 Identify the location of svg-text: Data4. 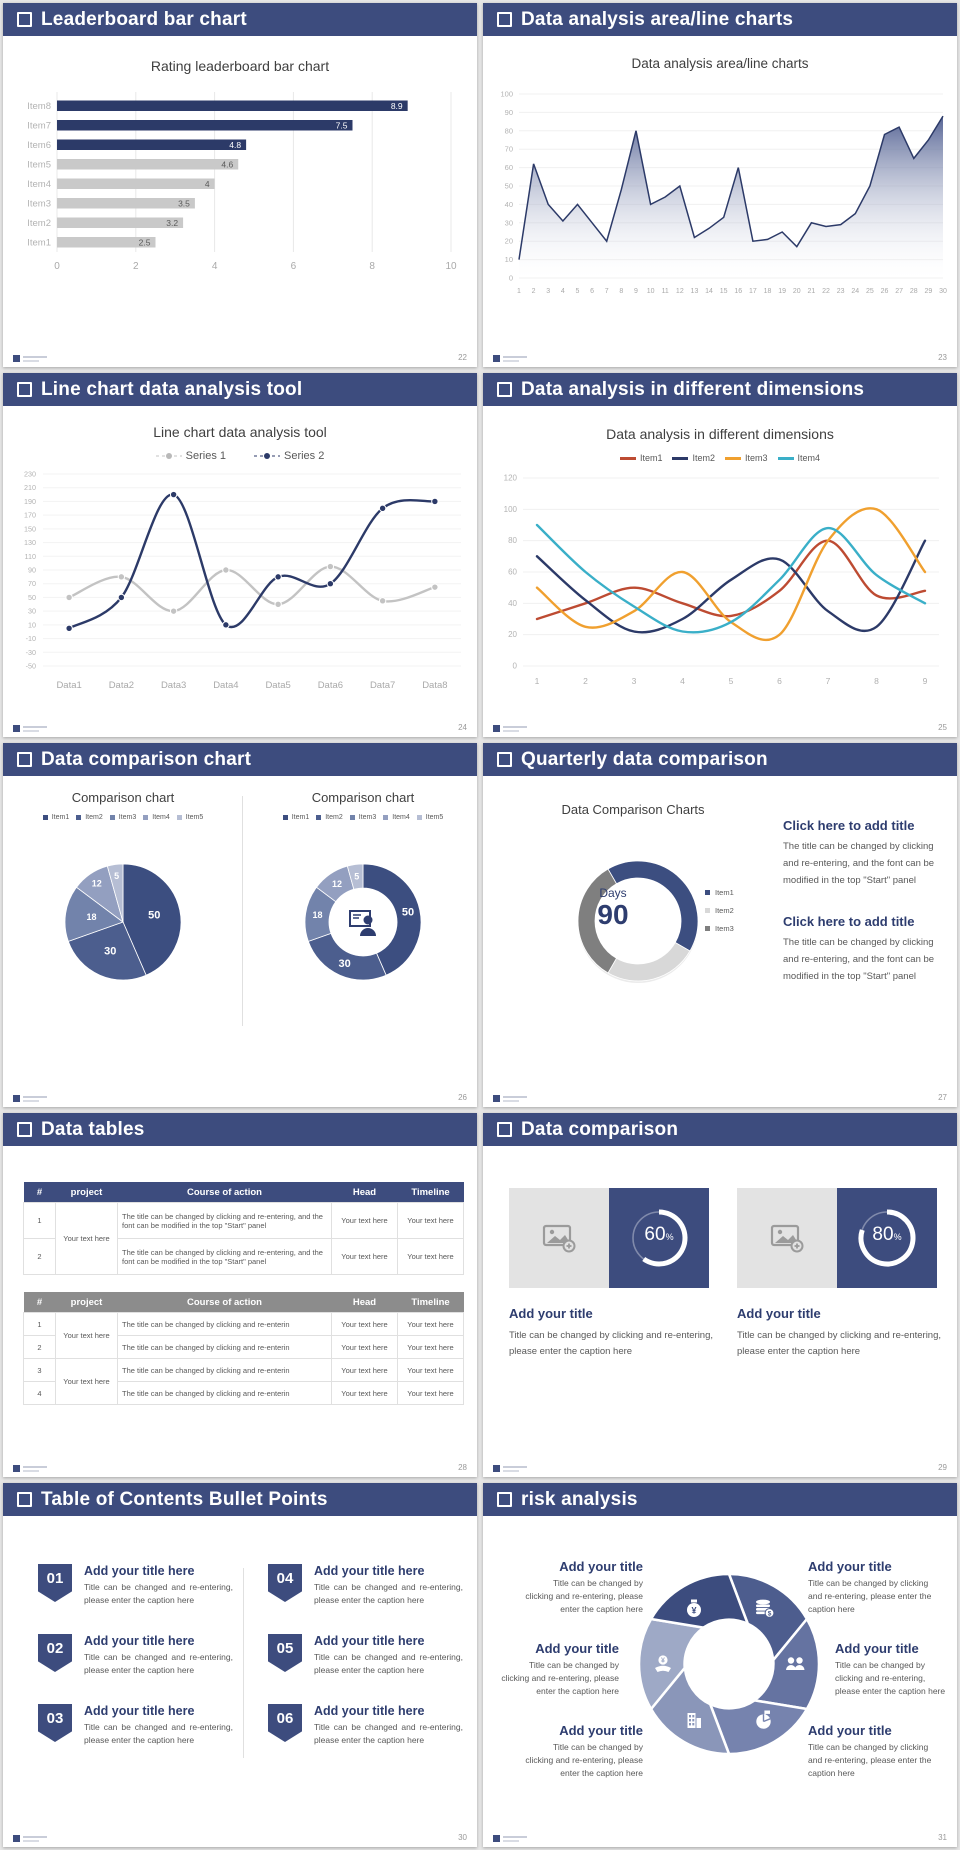
(225, 685).